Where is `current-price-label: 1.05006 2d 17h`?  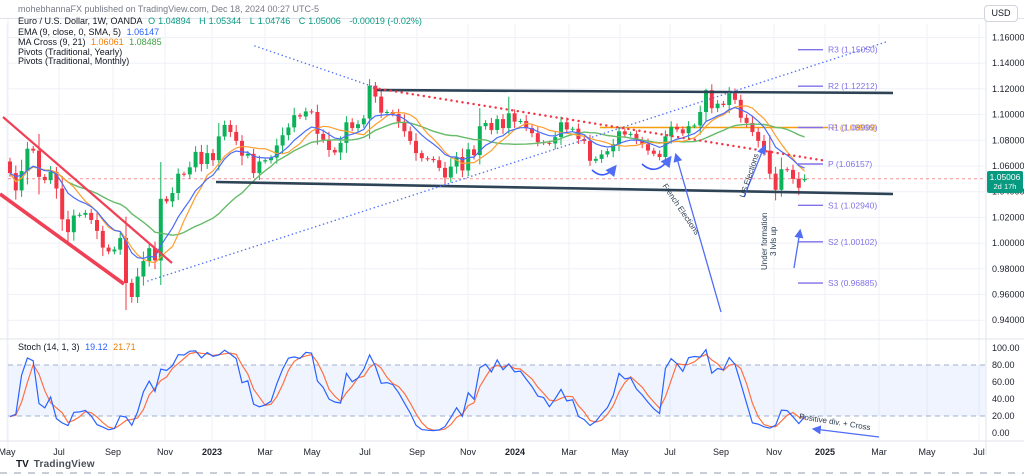 current-price-label: 1.05006 2d 17h is located at coordinates (1005, 182).